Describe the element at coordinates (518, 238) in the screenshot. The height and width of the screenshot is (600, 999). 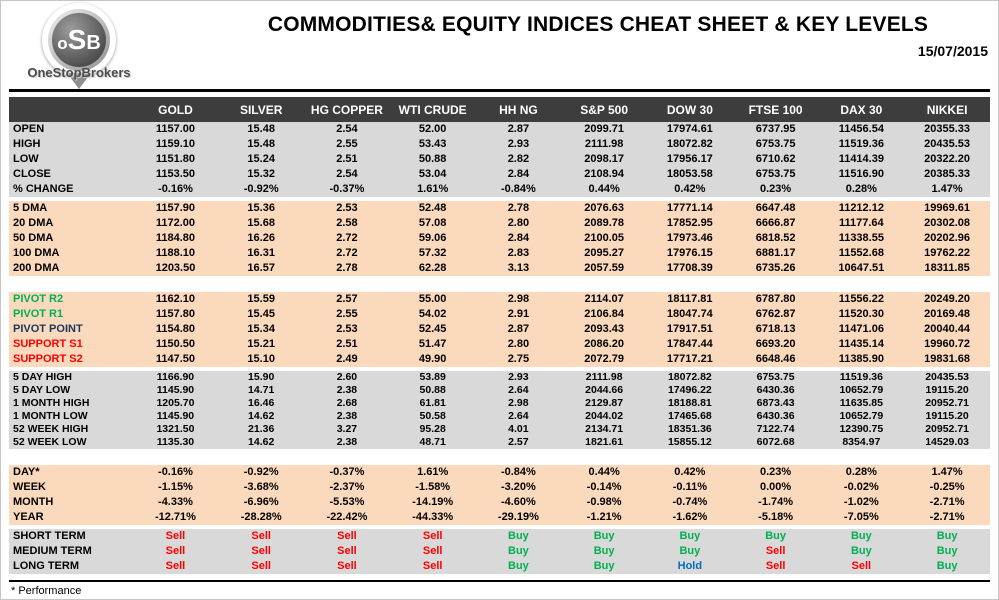
I see `value-cell: 2.84` at that location.